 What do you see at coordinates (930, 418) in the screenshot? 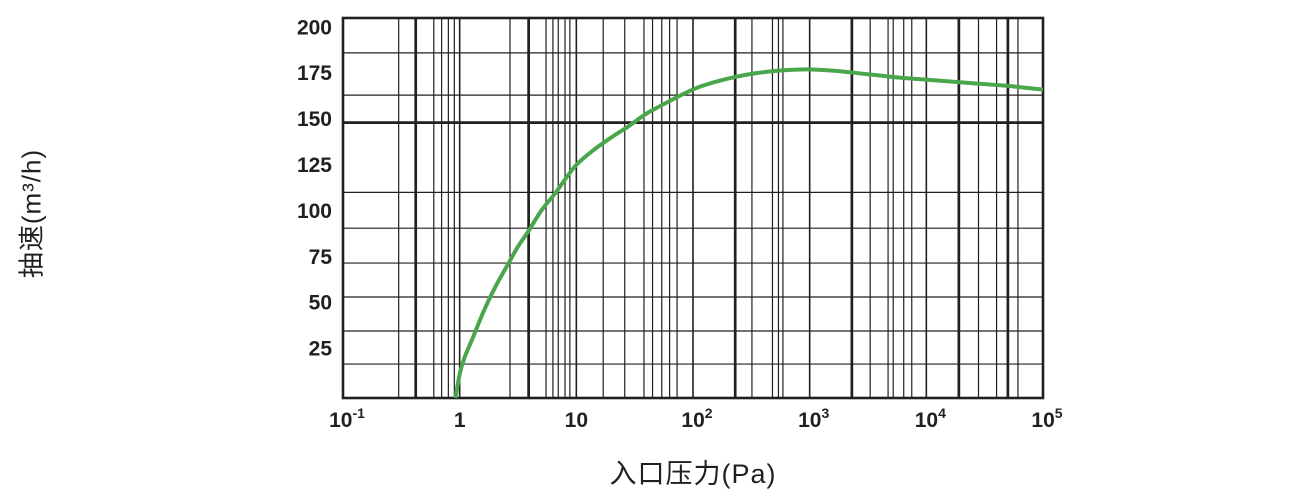
I see `x-tick-label: 10⁴` at bounding box center [930, 418].